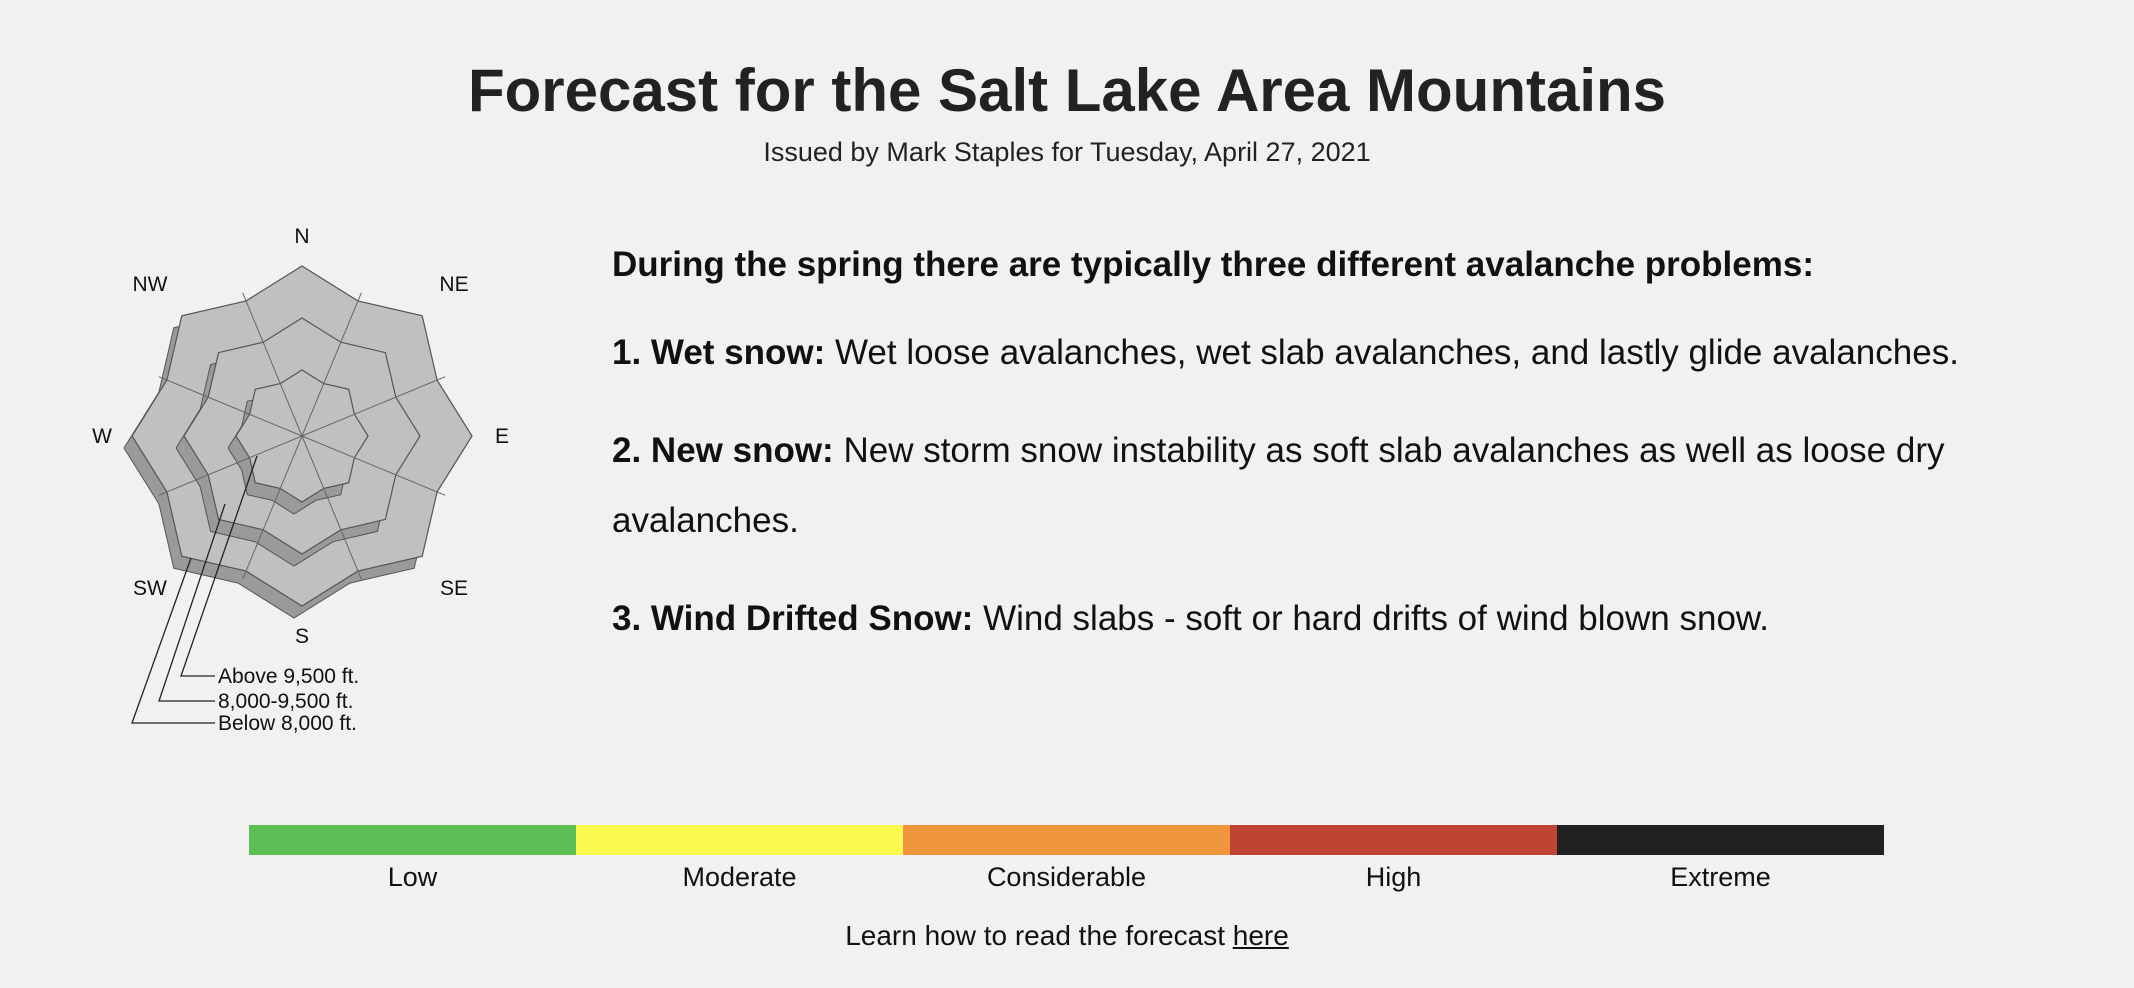  What do you see at coordinates (723, 450) in the screenshot?
I see `problem-label: 2. New snow:` at bounding box center [723, 450].